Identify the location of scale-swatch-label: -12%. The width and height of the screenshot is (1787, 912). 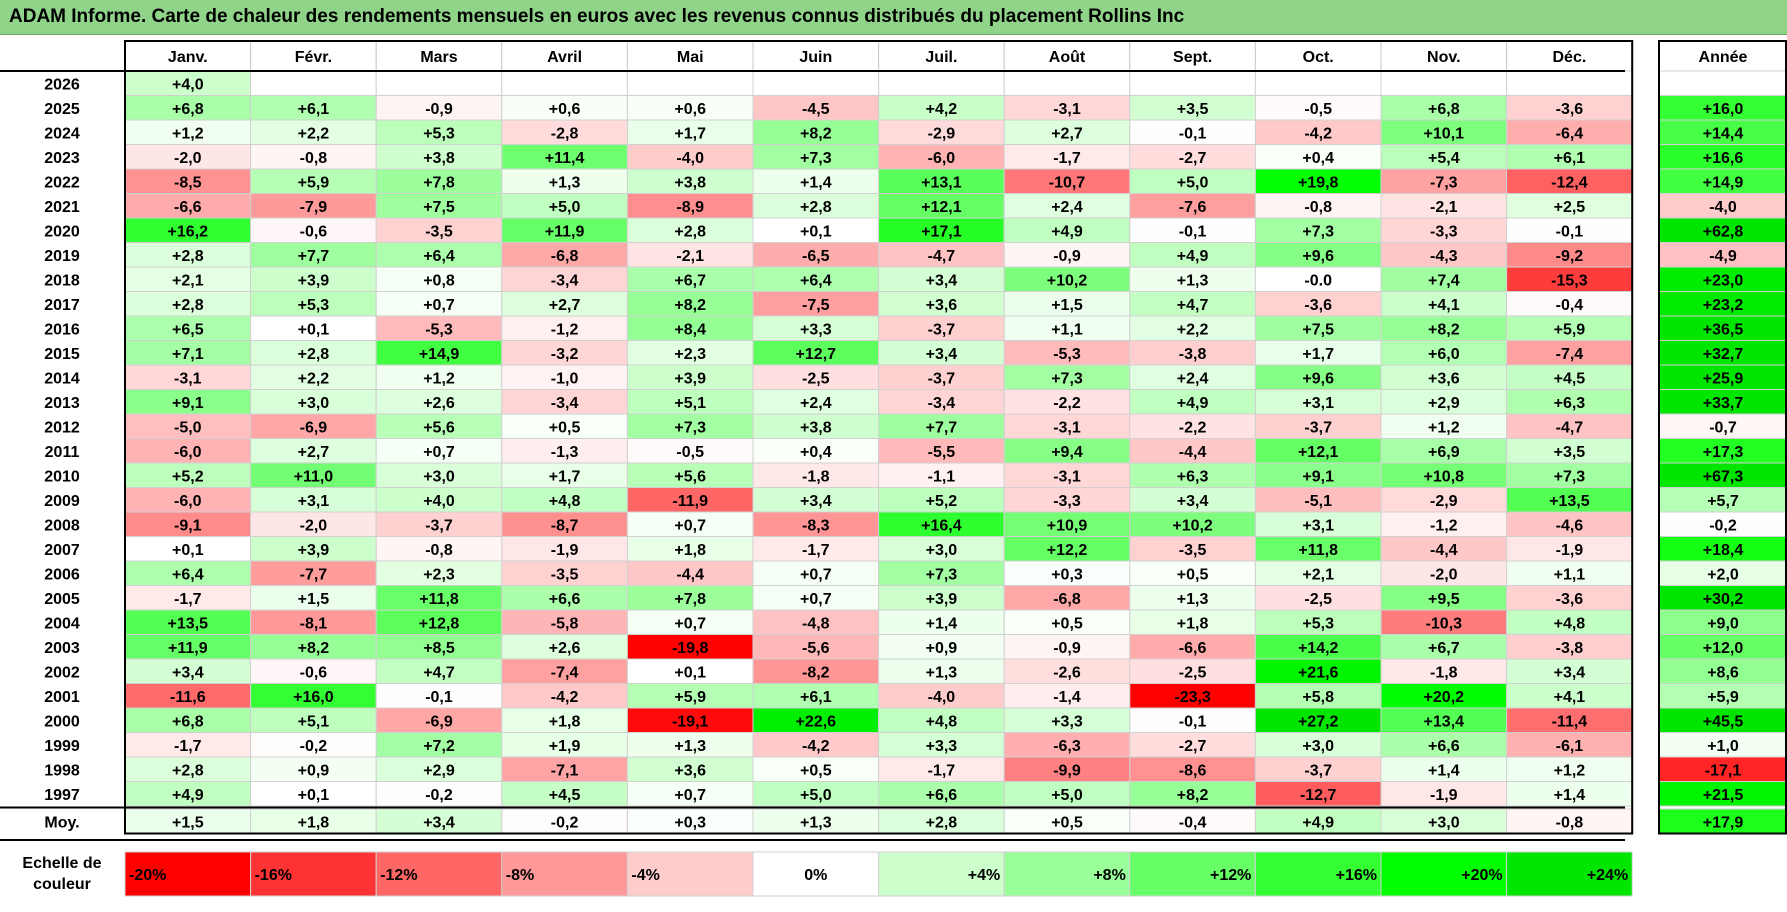
(398, 875).